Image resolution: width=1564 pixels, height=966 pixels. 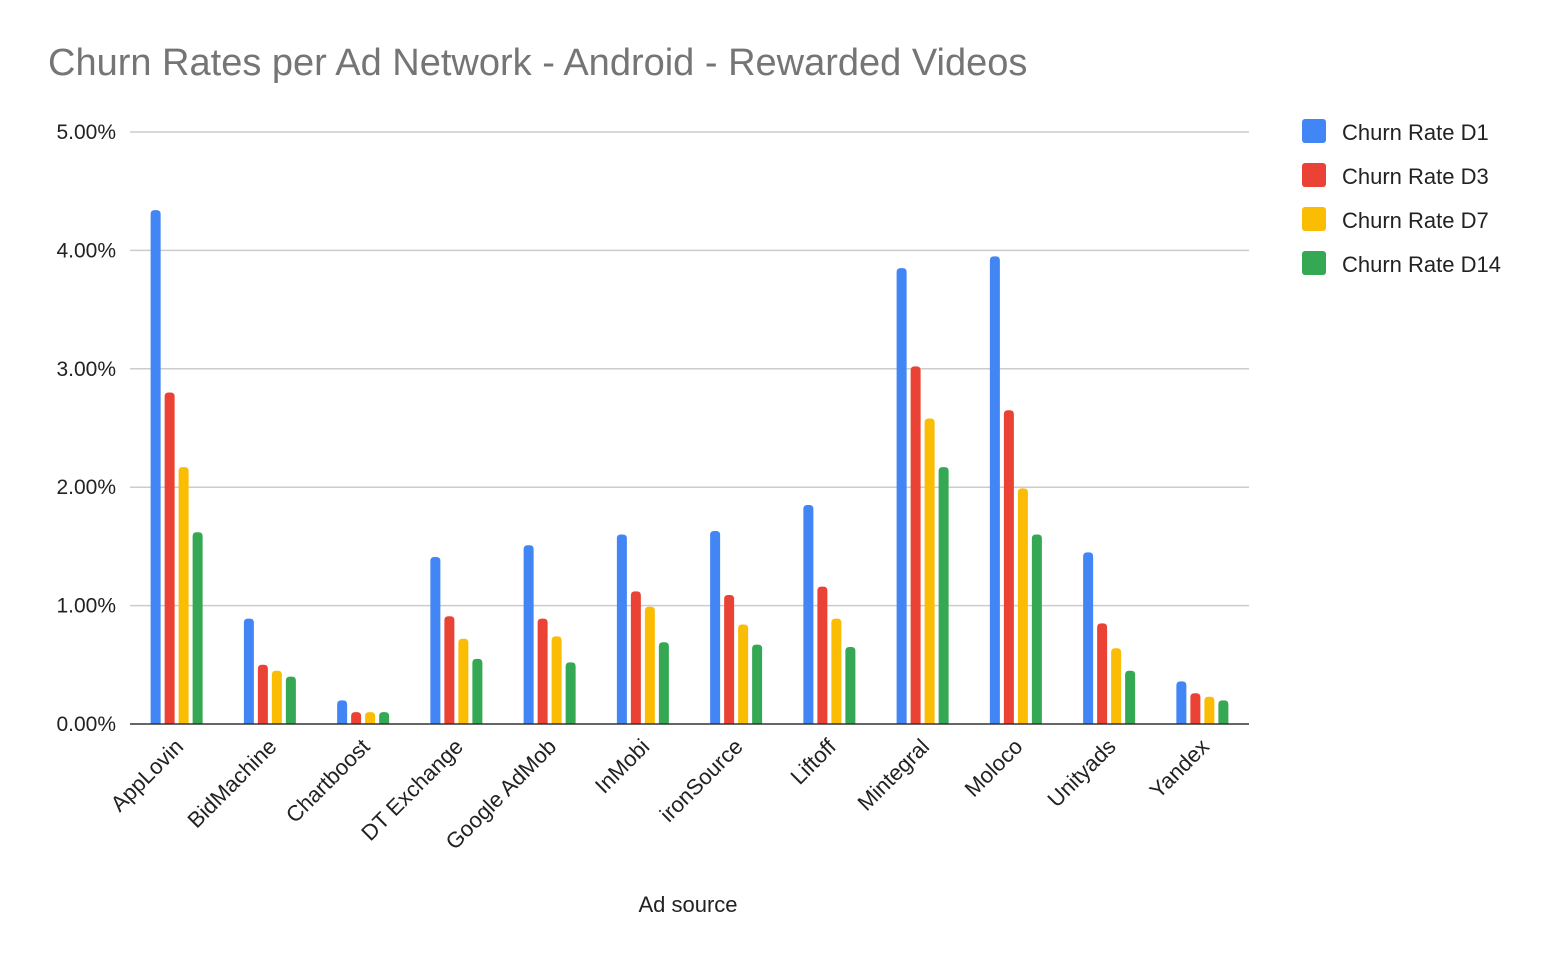 I want to click on bar-google-admob-churn-rate-d7, so click(x=556, y=680).